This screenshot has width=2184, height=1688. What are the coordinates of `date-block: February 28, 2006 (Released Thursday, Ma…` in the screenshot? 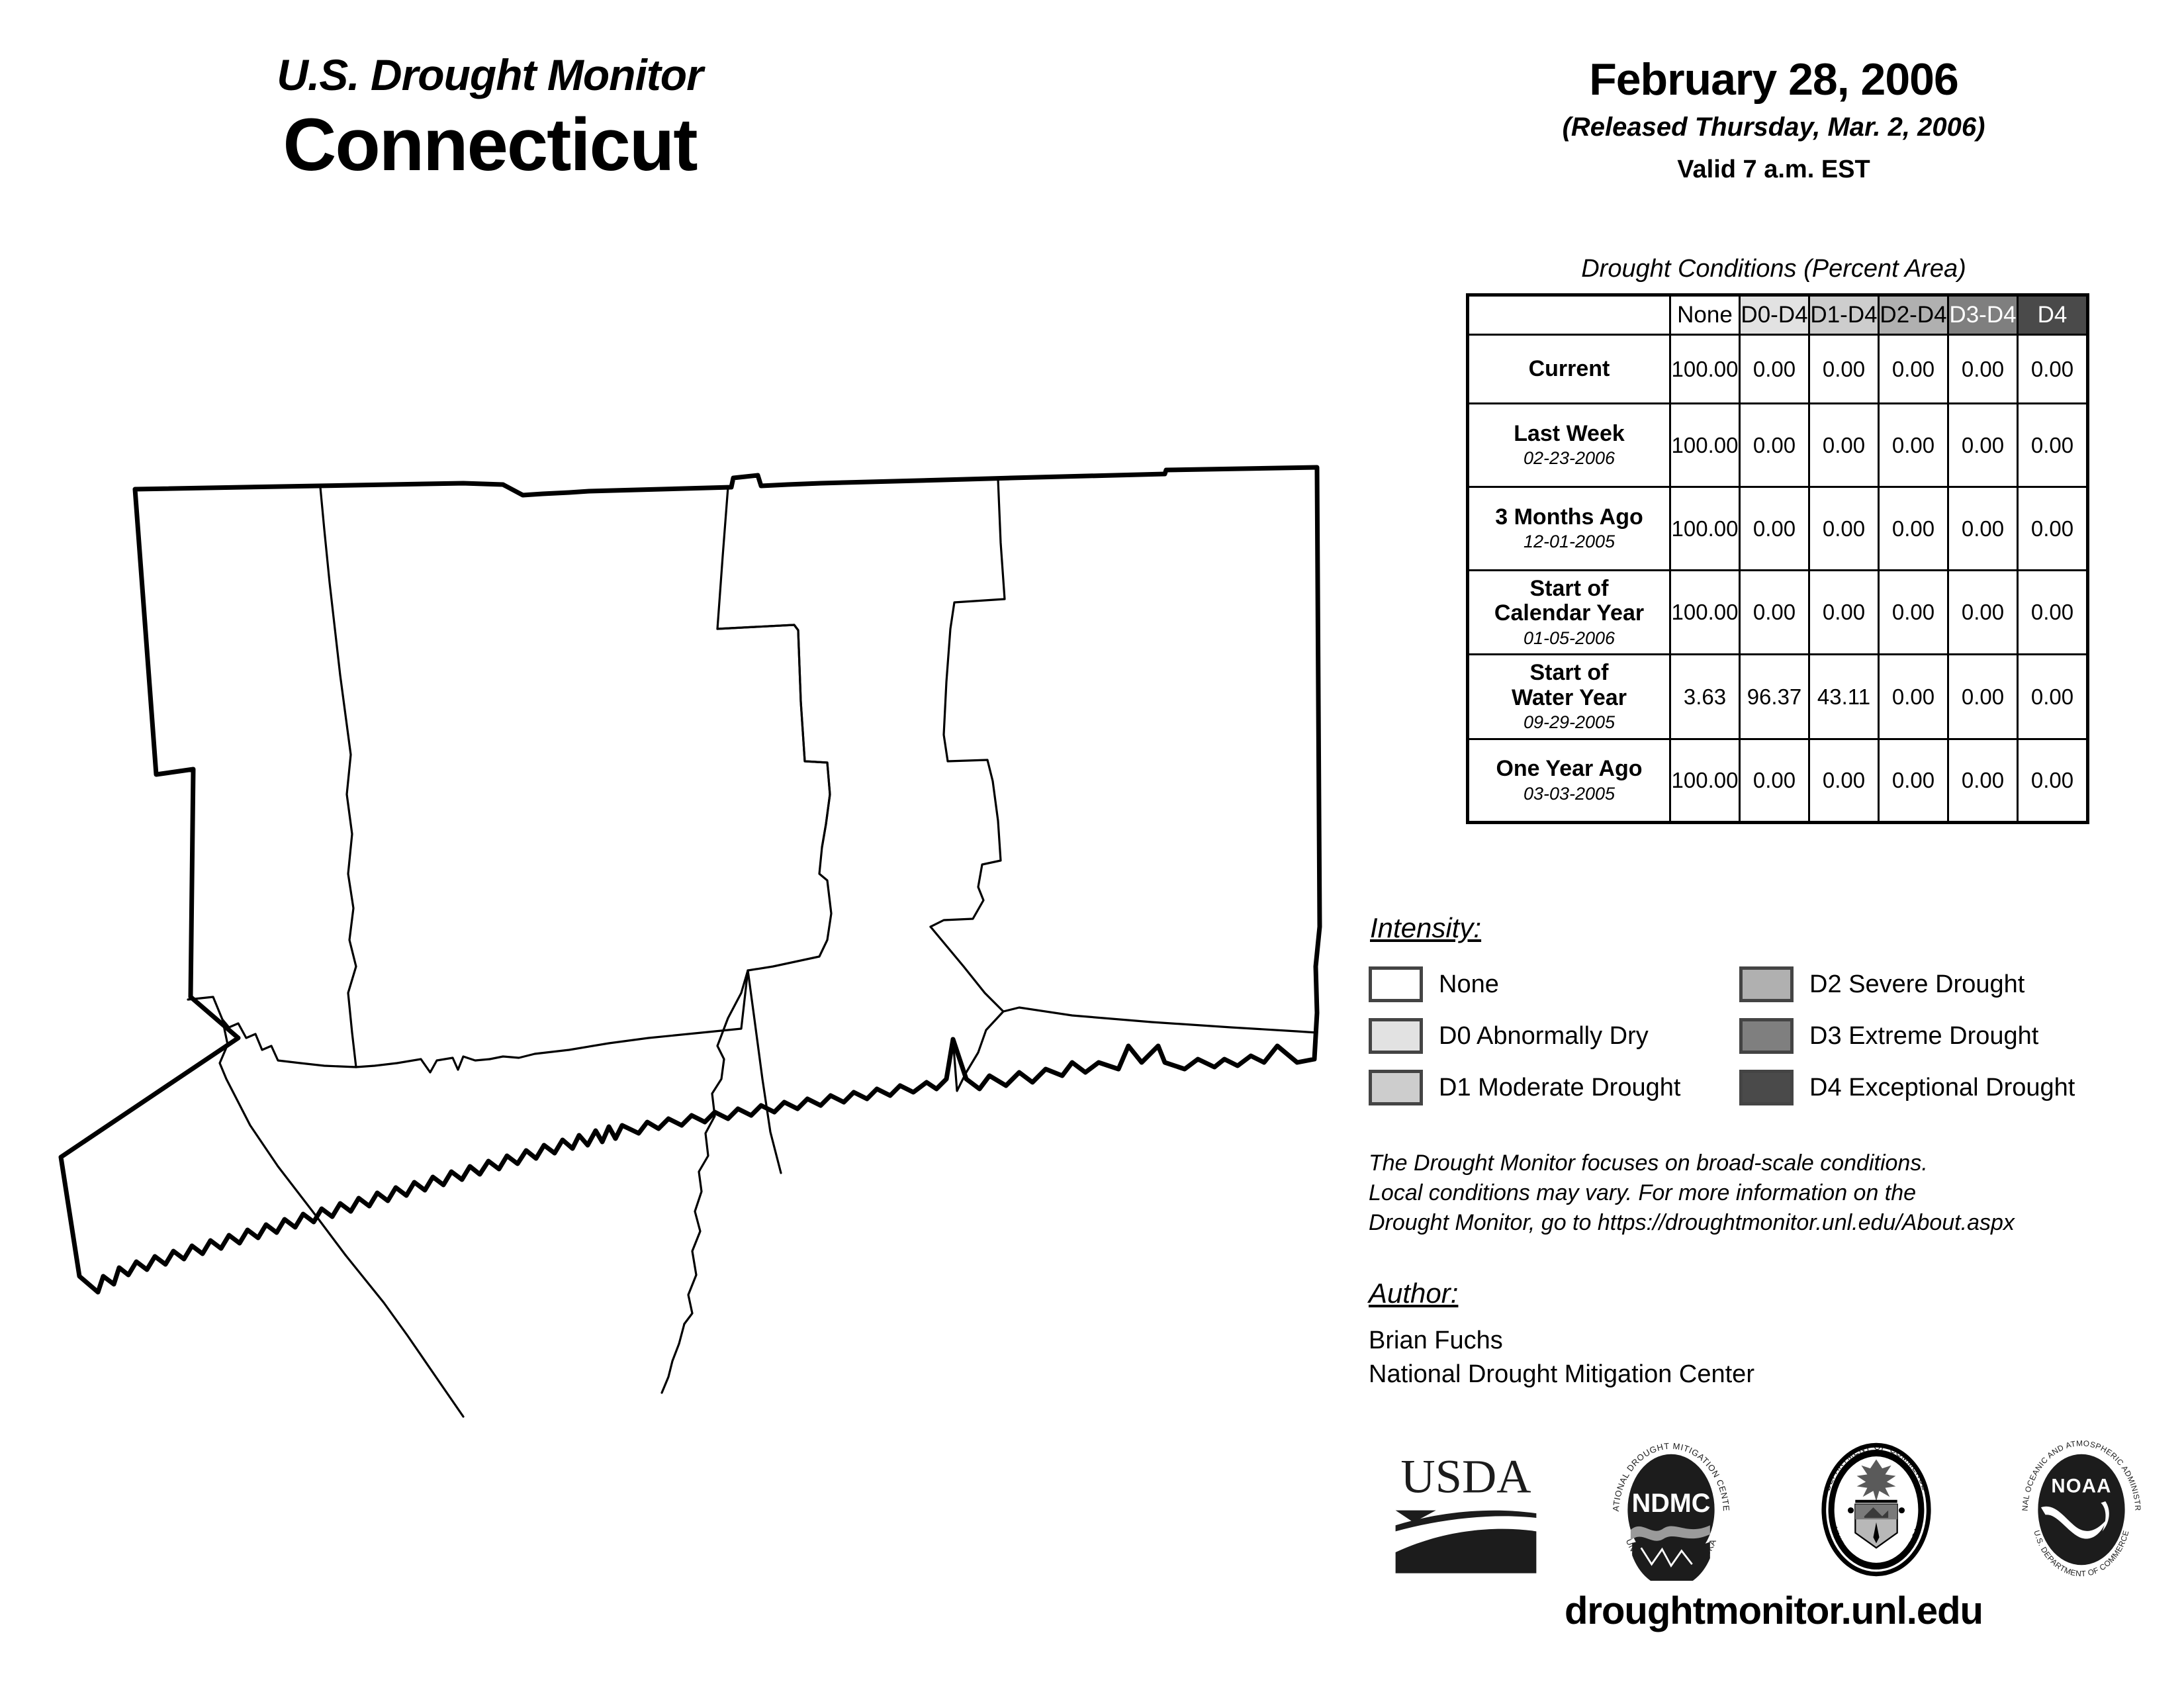 It's located at (1773, 120).